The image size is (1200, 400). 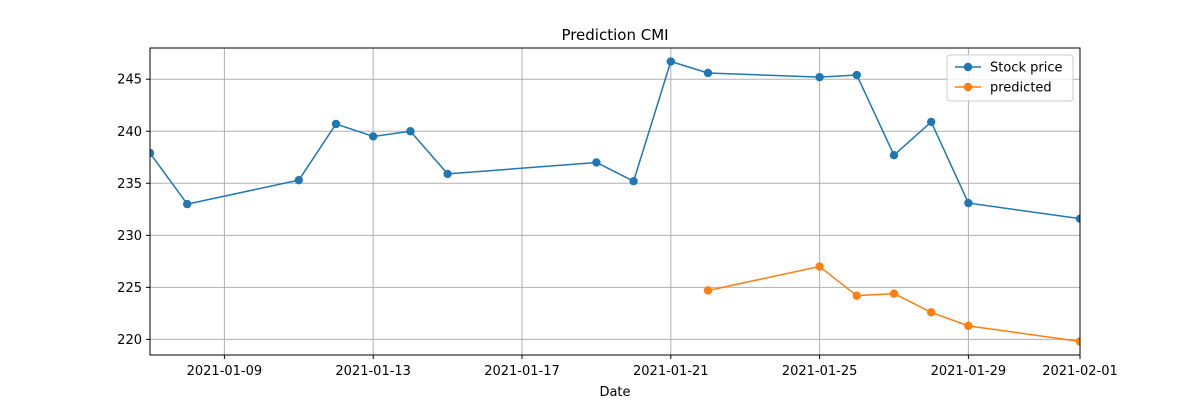 I want to click on legend-label-predicted: predicted, so click(x=1021, y=88).